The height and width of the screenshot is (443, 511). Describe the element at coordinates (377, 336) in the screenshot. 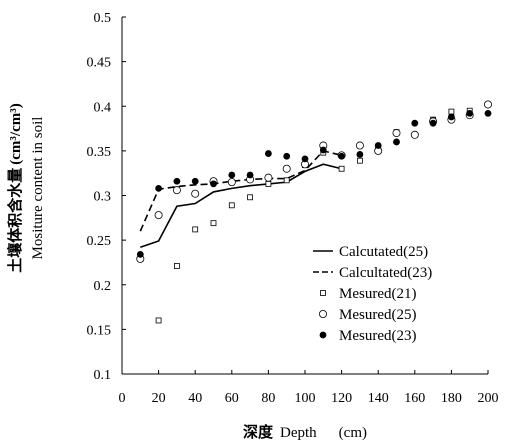

I see `legend-label: Mesured(23)` at that location.